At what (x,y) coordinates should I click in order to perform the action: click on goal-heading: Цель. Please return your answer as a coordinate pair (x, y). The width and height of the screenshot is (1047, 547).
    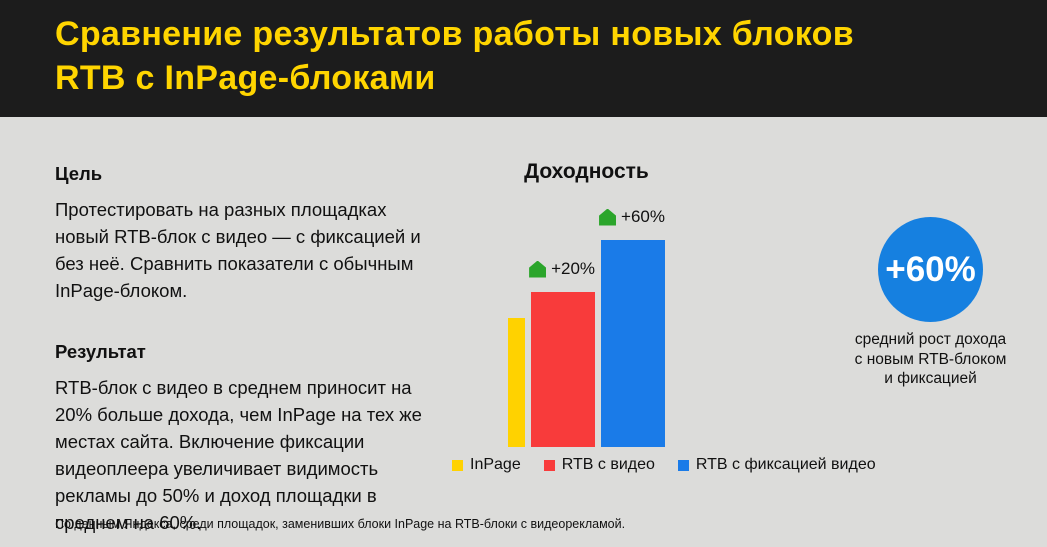
    Looking at the image, I should click on (79, 173).